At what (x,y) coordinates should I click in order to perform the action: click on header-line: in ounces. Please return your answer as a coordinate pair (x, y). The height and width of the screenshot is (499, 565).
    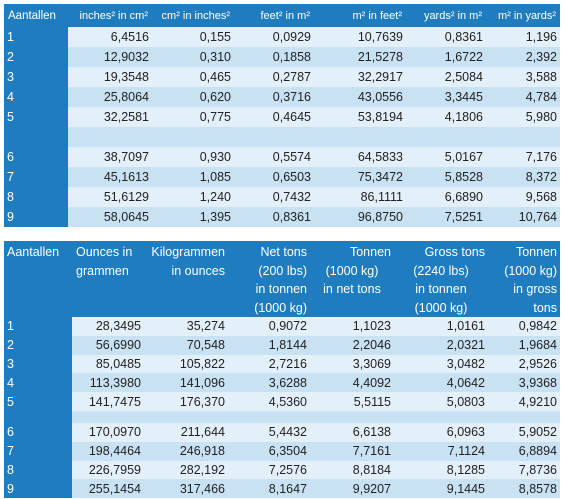
    Looking at the image, I should click on (198, 270).